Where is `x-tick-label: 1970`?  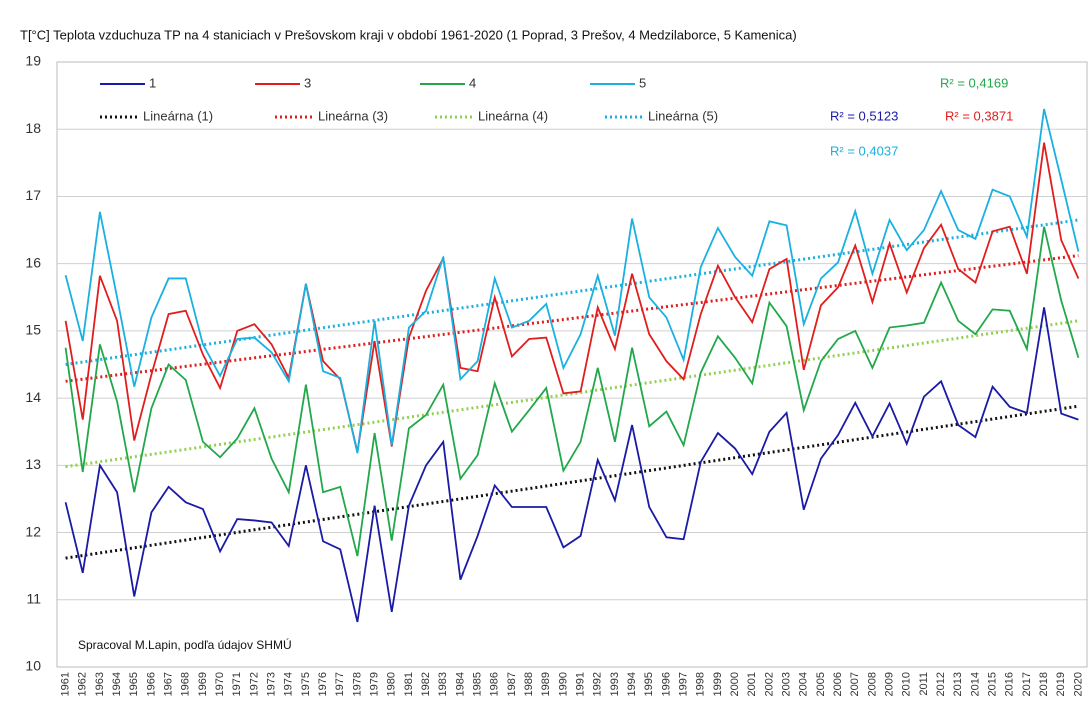
x-tick-label: 1970 is located at coordinates (220, 684).